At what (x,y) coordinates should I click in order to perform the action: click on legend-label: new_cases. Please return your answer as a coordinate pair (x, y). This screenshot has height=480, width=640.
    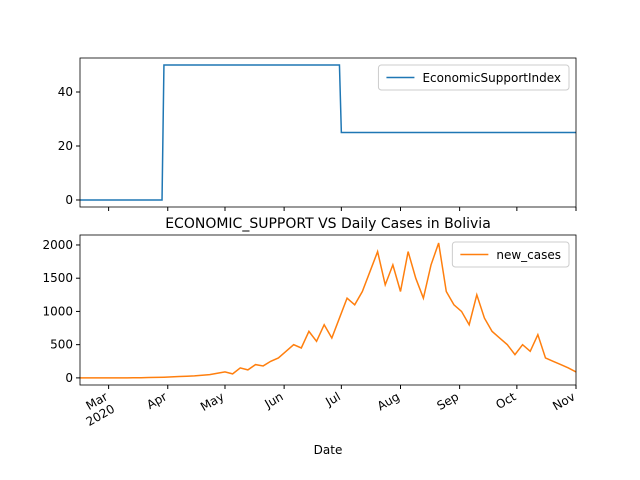
    Looking at the image, I should click on (528, 255).